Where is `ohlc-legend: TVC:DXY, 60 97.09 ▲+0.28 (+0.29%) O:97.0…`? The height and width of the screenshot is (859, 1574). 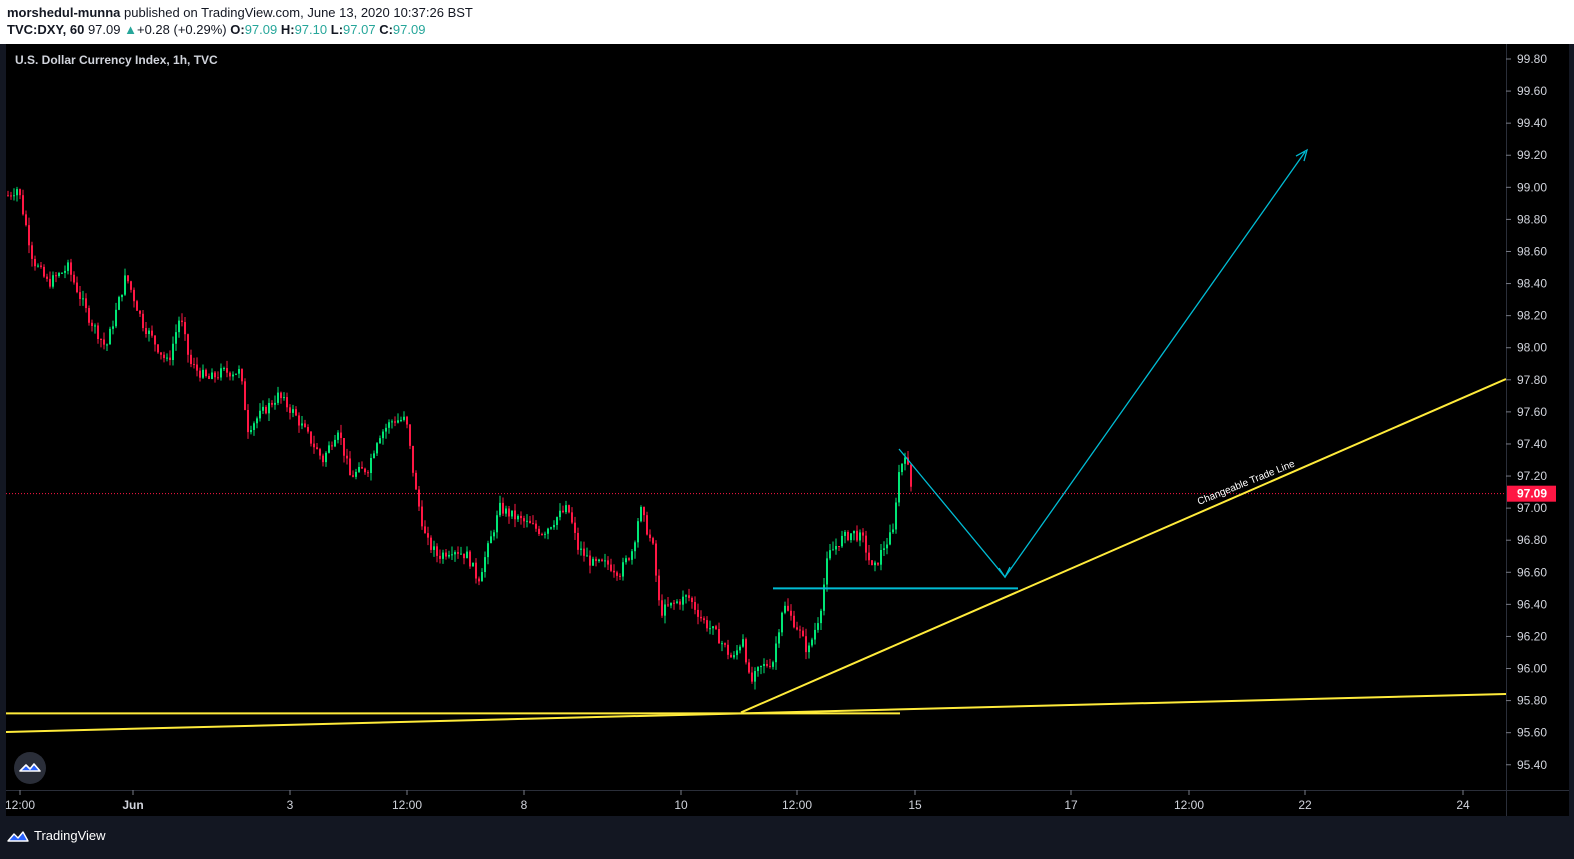
ohlc-legend: TVC:DXY, 60 97.09 ▲+0.28 (+0.29%) O:97.0… is located at coordinates (216, 29).